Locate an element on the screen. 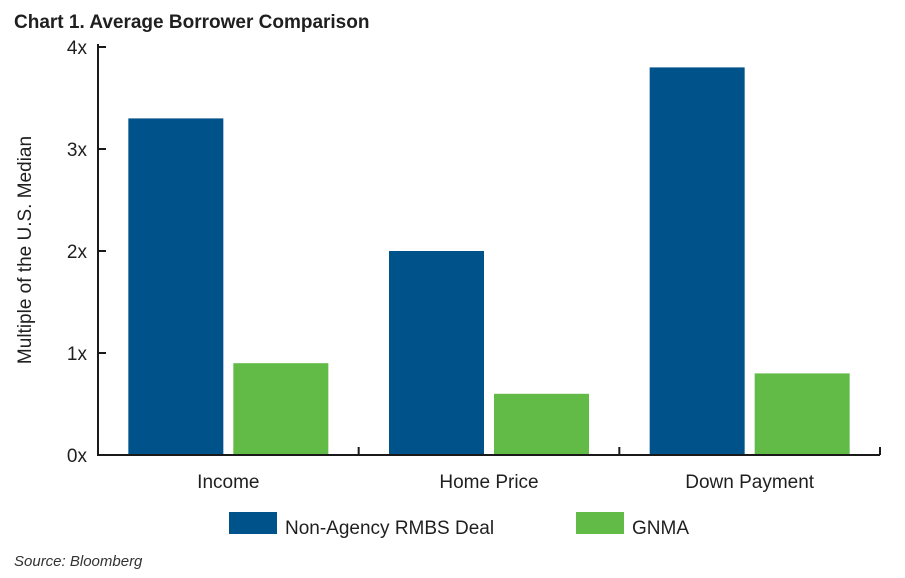  bar-home-price-gnma is located at coordinates (541, 424).